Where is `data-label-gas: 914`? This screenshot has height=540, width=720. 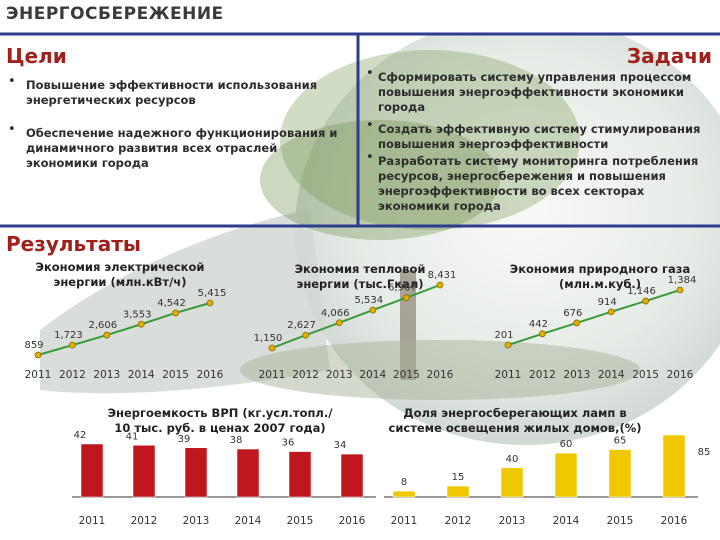
data-label-gas: 914 is located at coordinates (607, 302).